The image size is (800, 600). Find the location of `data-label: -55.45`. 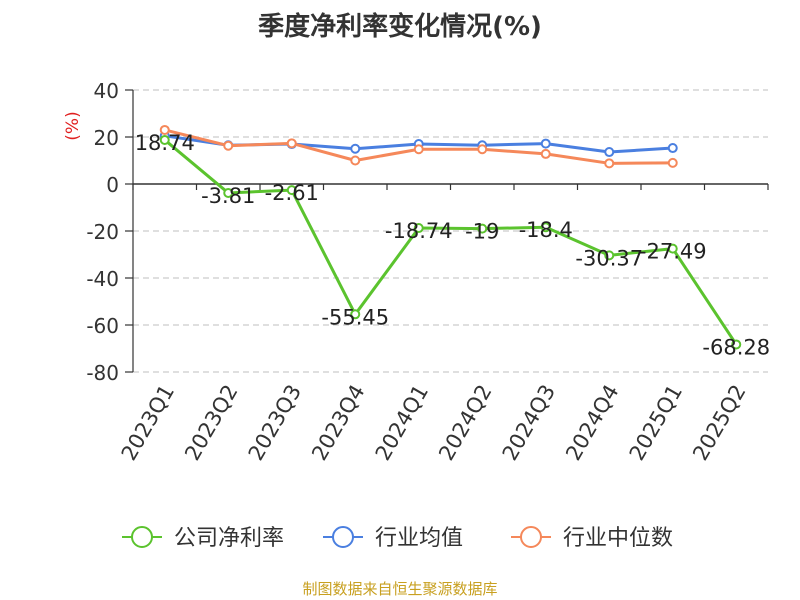

data-label: -55.45 is located at coordinates (355, 317).